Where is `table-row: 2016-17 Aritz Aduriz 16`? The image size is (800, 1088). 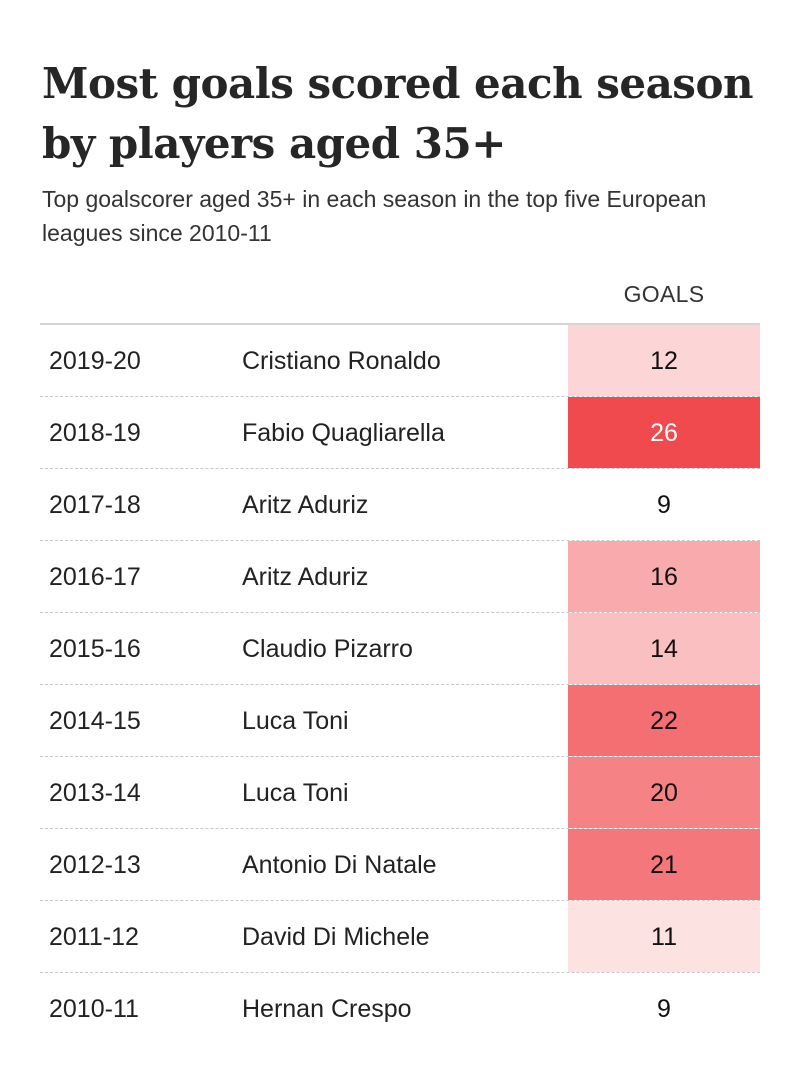
table-row: 2016-17 Aritz Aduriz 16 is located at coordinates (400, 577).